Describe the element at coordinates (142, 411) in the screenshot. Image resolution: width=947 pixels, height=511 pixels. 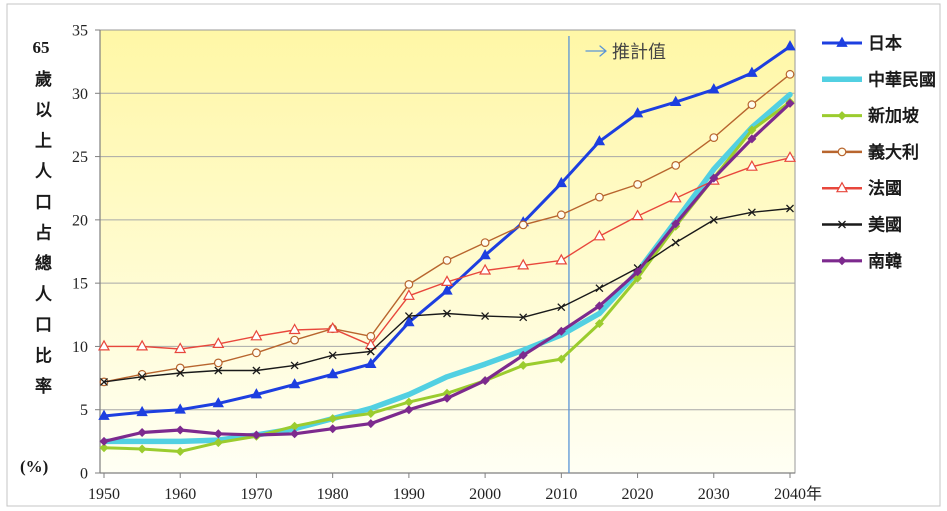
I see `point-japan-1955` at that location.